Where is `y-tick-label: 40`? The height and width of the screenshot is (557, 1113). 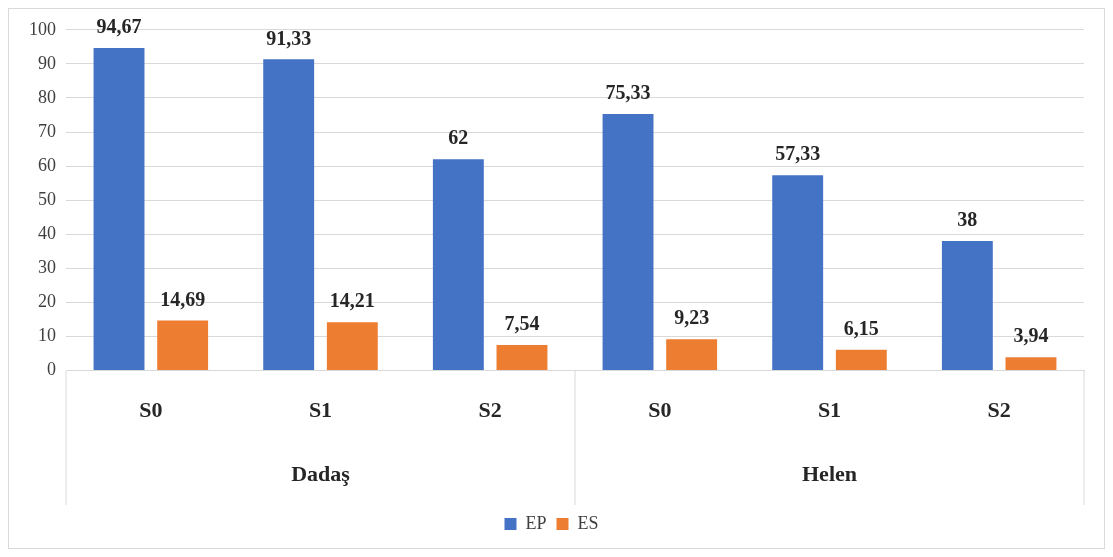 y-tick-label: 40 is located at coordinates (47, 233).